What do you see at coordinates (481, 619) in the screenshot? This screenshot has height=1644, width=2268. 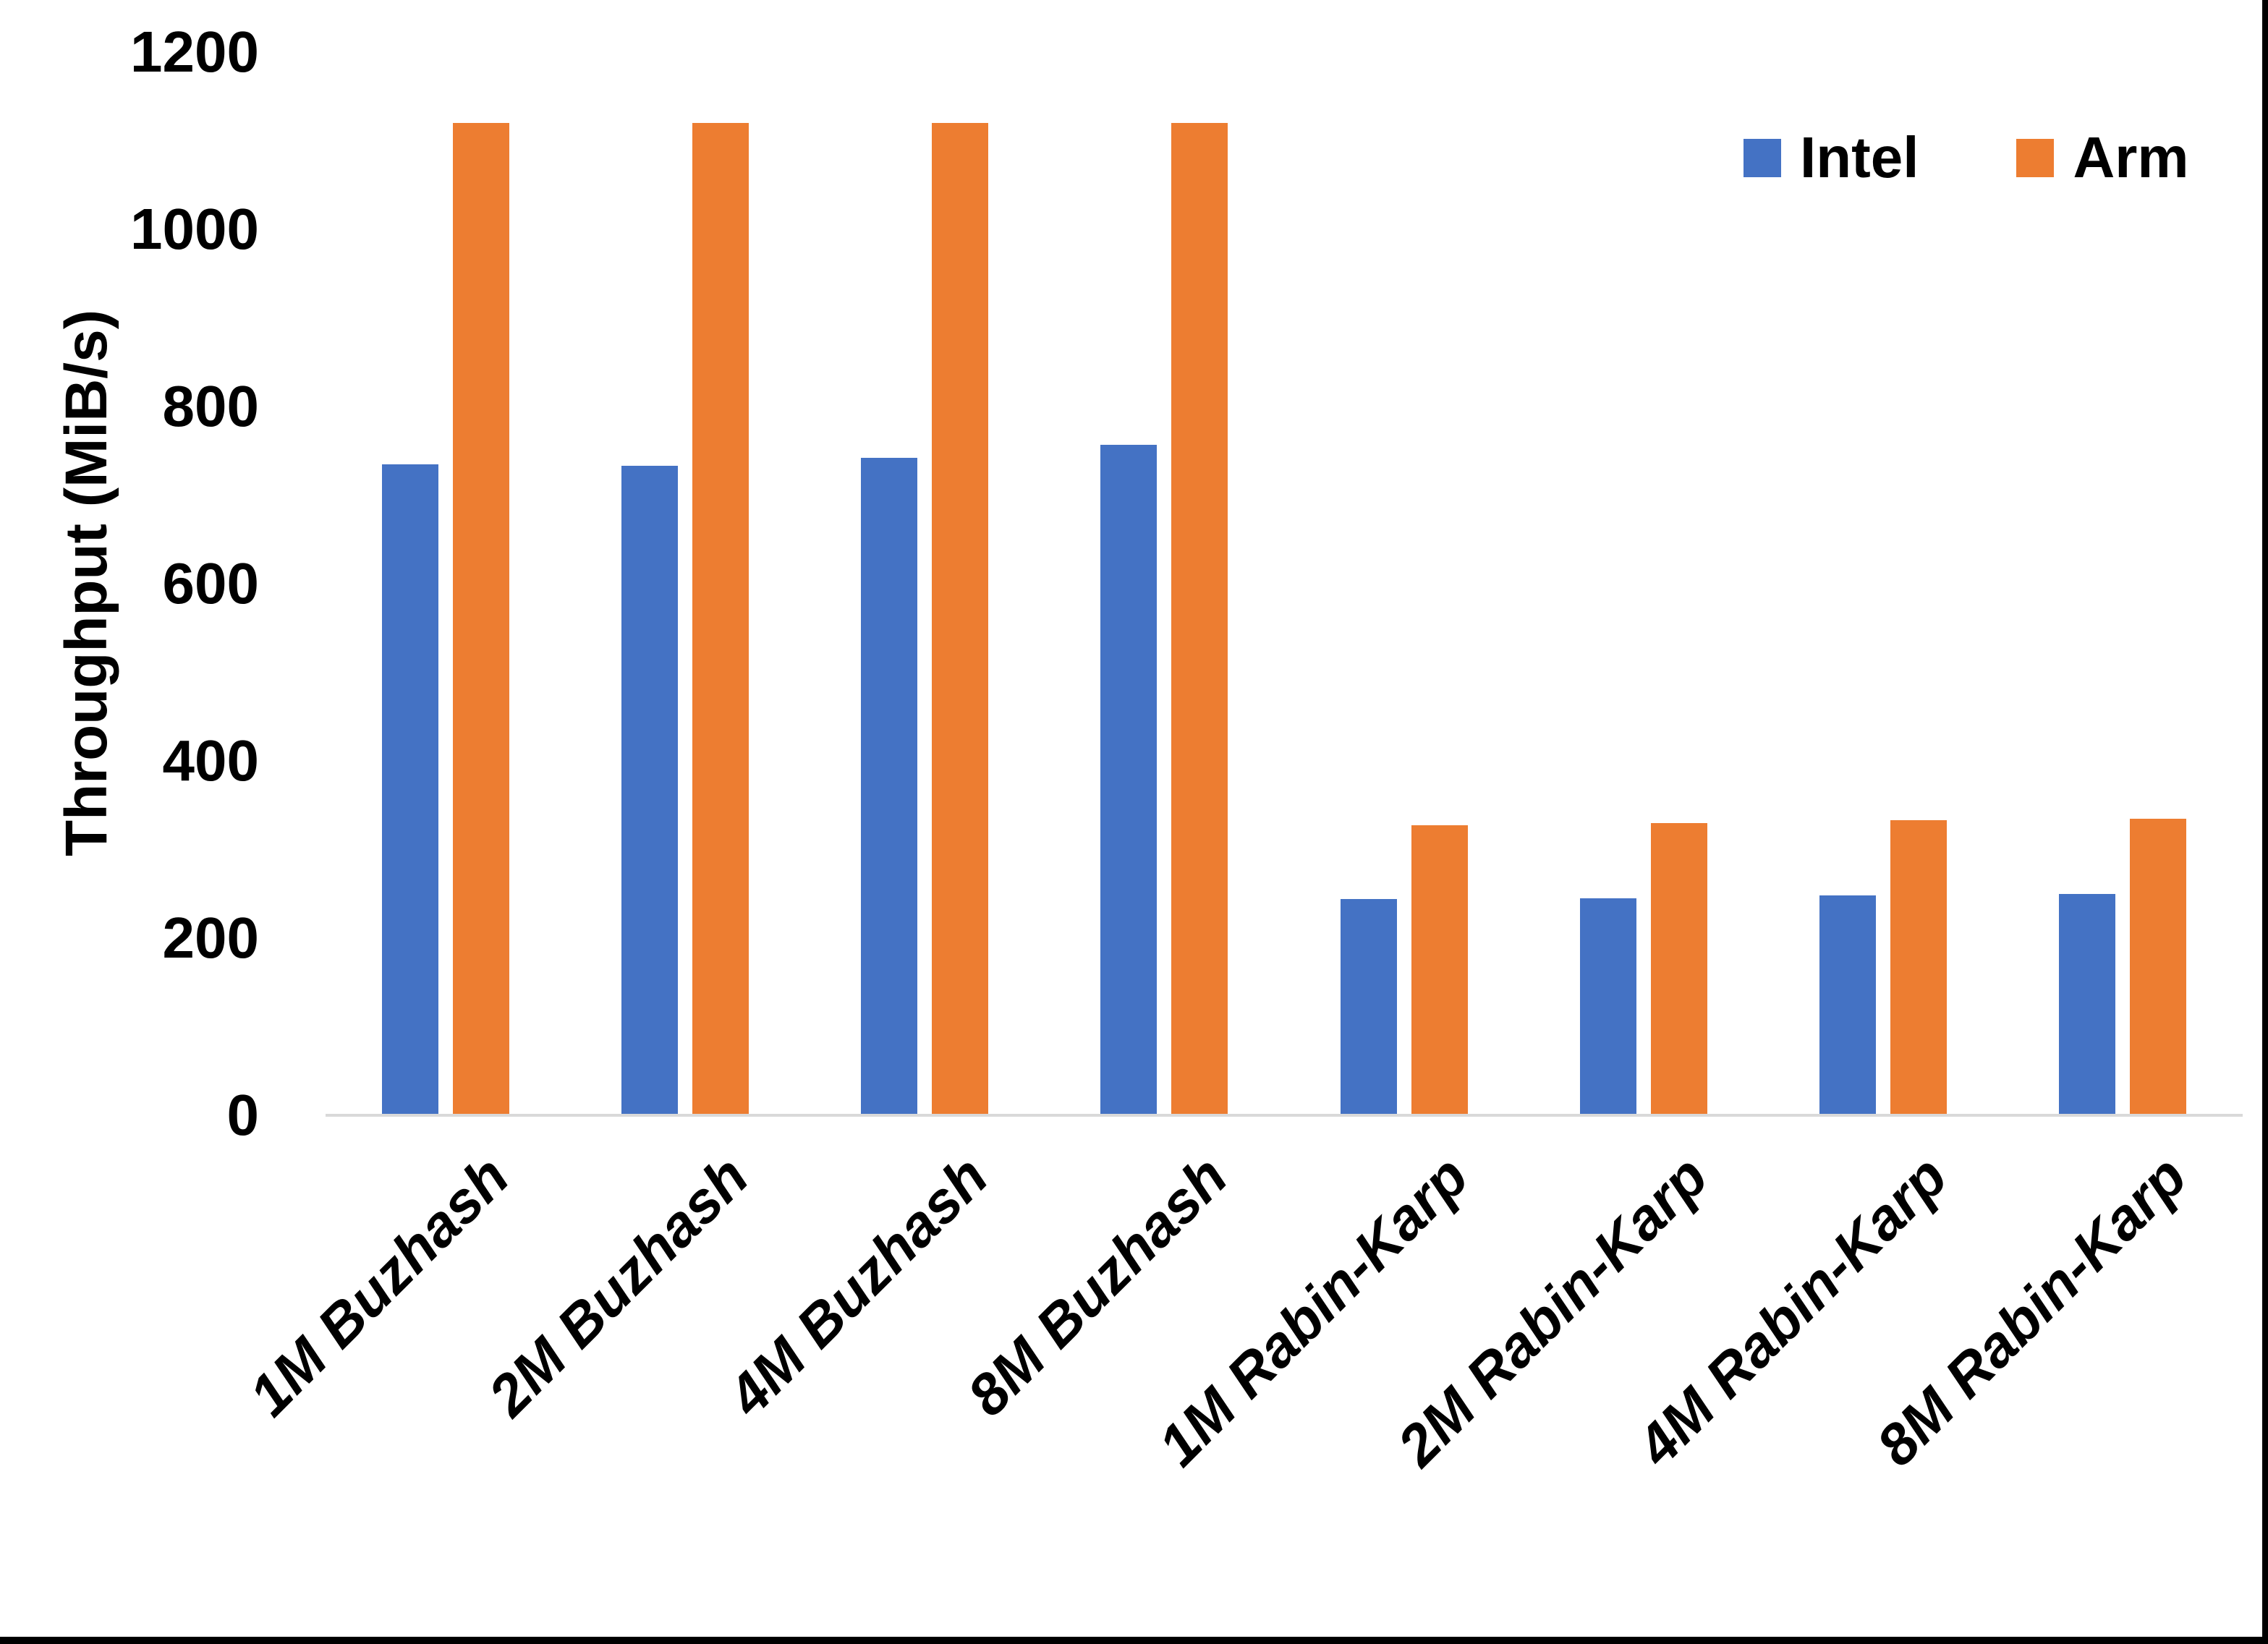 I see `bar-arm-1m-buzhash` at bounding box center [481, 619].